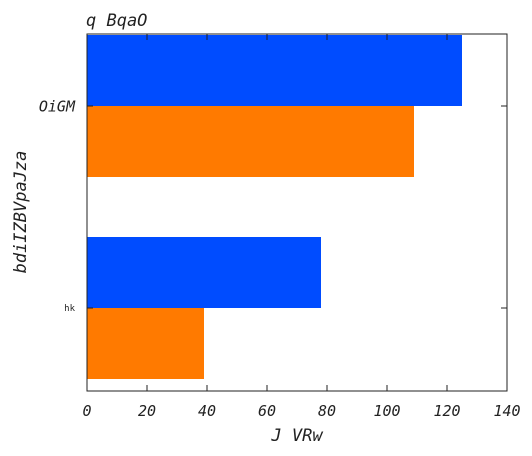 This screenshot has height=456, width=532. Describe the element at coordinates (506, 411) in the screenshot. I see `x-tick-label: 140` at that location.